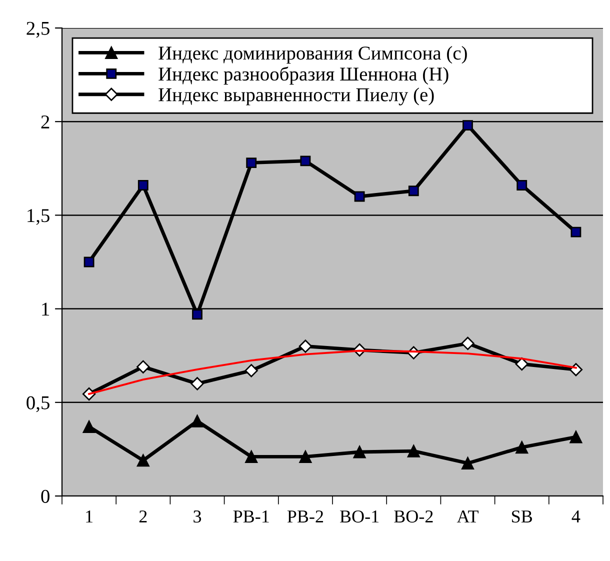 The image size is (610, 561). Describe the element at coordinates (251, 516) in the screenshot. I see `x-tick-label: PB-1` at that location.